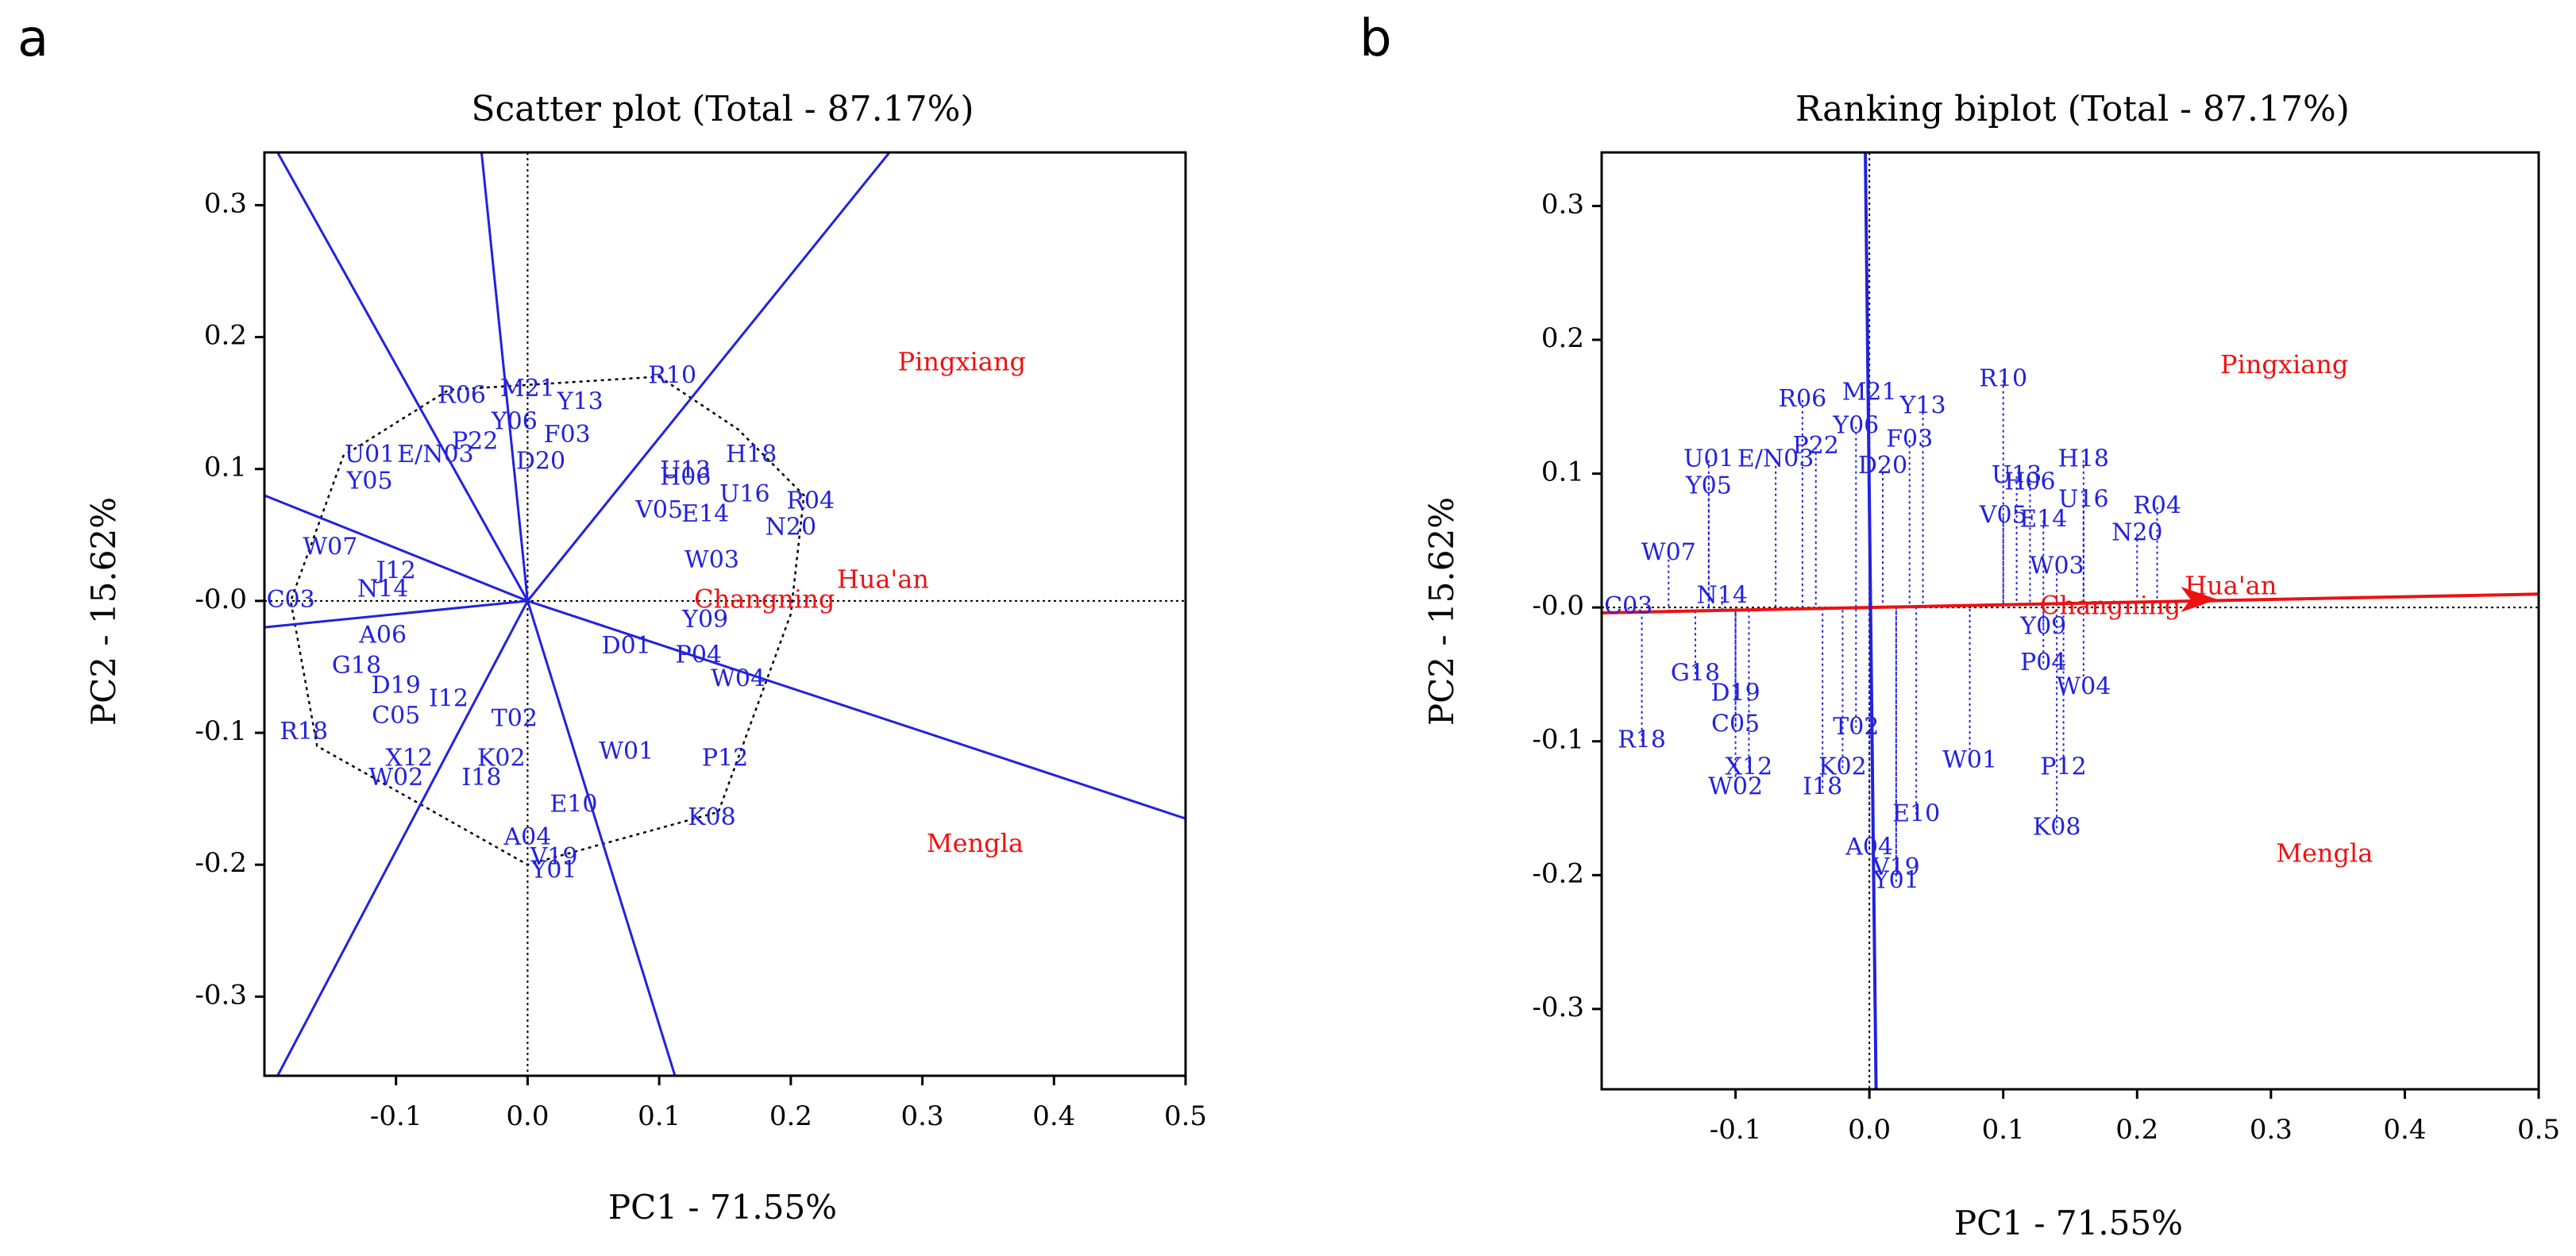  What do you see at coordinates (2043, 663) in the screenshot?
I see `genotype-label-25-b: P04` at bounding box center [2043, 663].